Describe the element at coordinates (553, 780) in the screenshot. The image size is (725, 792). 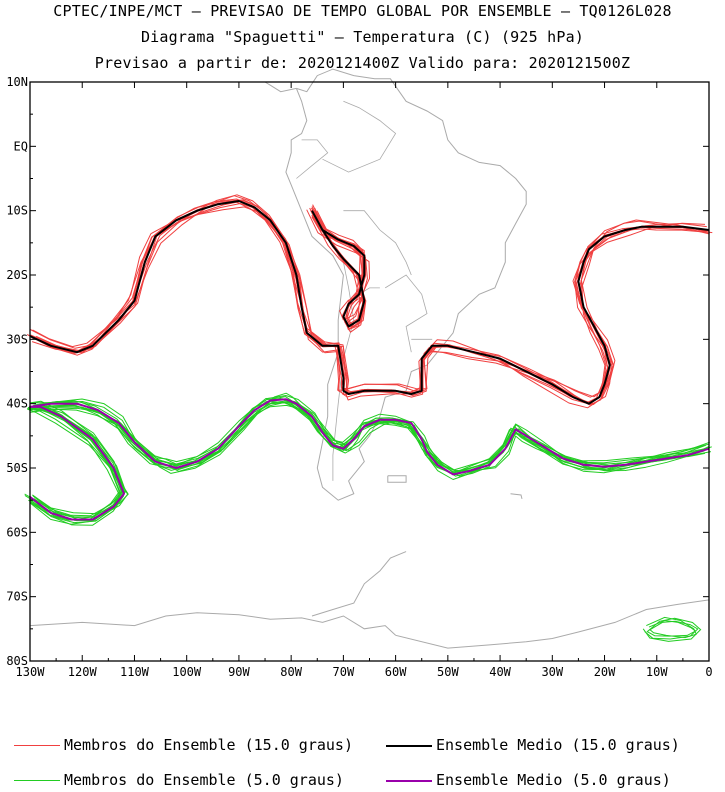
I see `legend-label-mean-5: Ensemble Medio (5.0 graus)` at that location.